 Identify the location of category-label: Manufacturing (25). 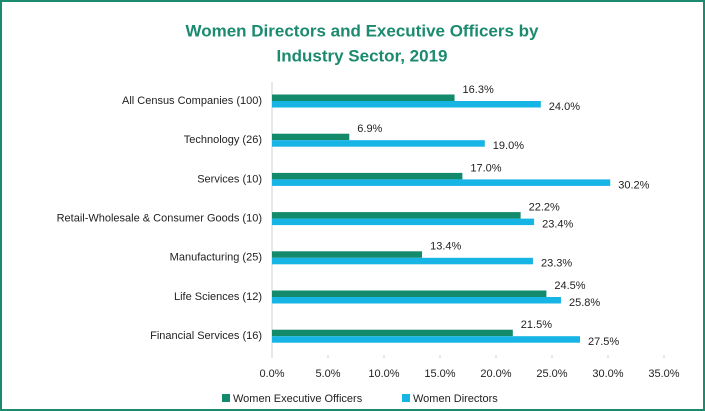
(216, 258).